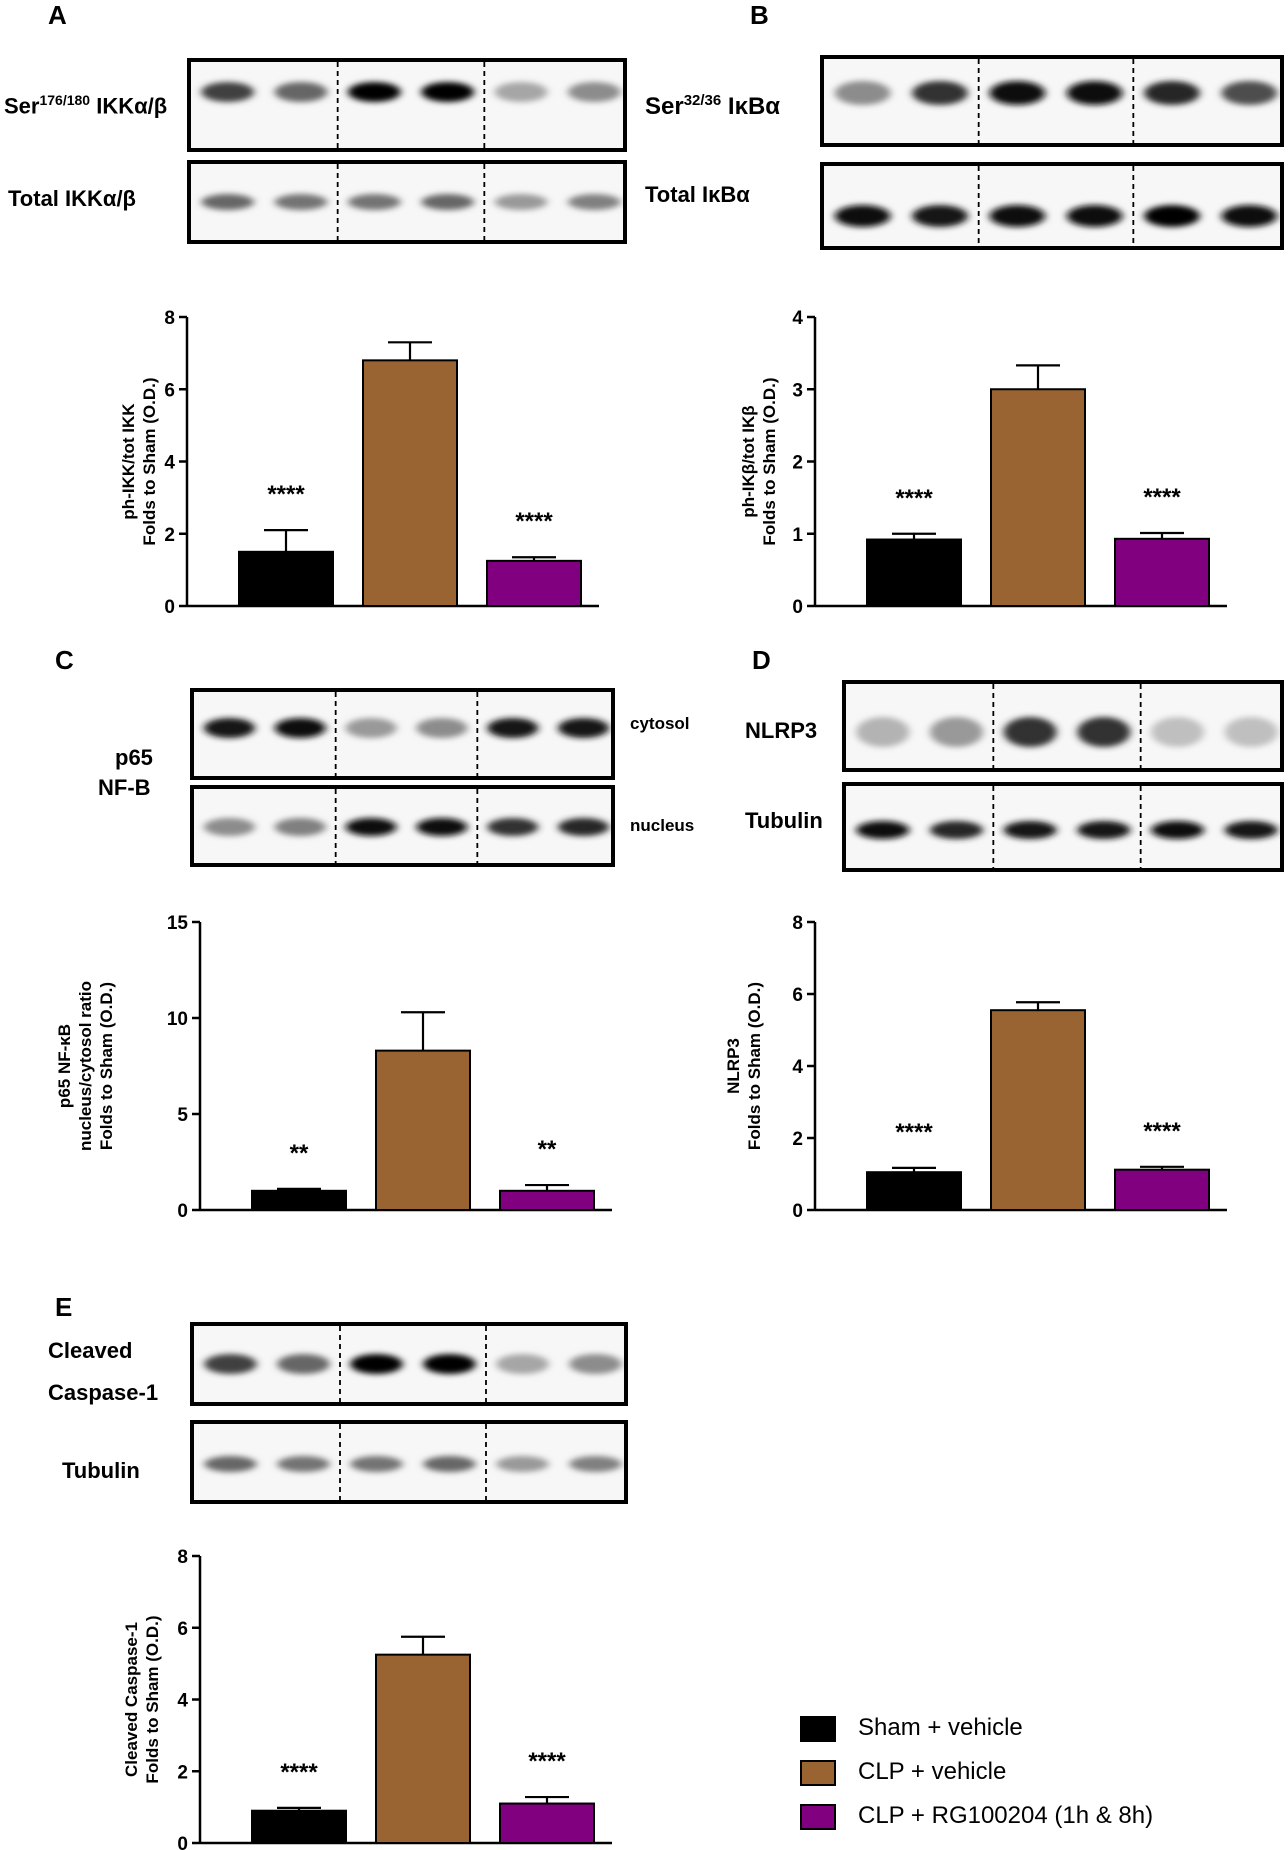 The height and width of the screenshot is (1850, 1288). I want to click on blot-label-e-bottom: Tubulin, so click(101, 1470).